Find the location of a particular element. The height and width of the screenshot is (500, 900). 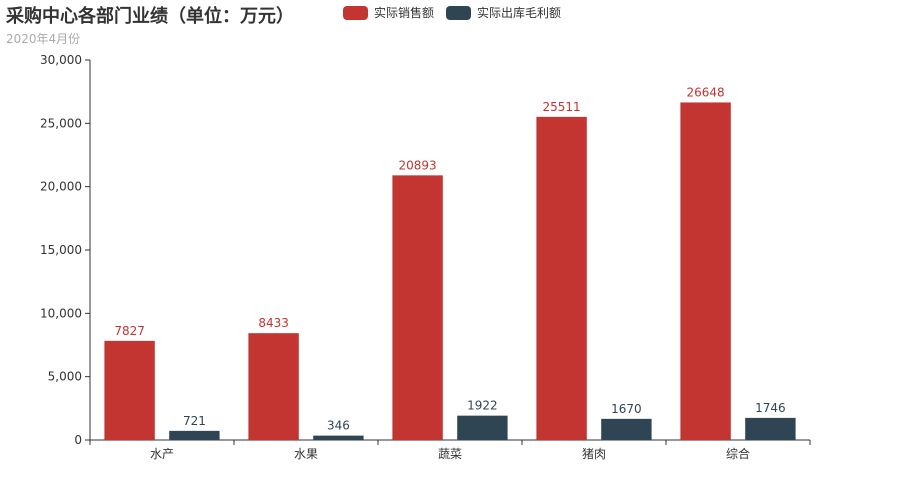

legend-item-profit: 实际出库毛利额 is located at coordinates (503, 12).